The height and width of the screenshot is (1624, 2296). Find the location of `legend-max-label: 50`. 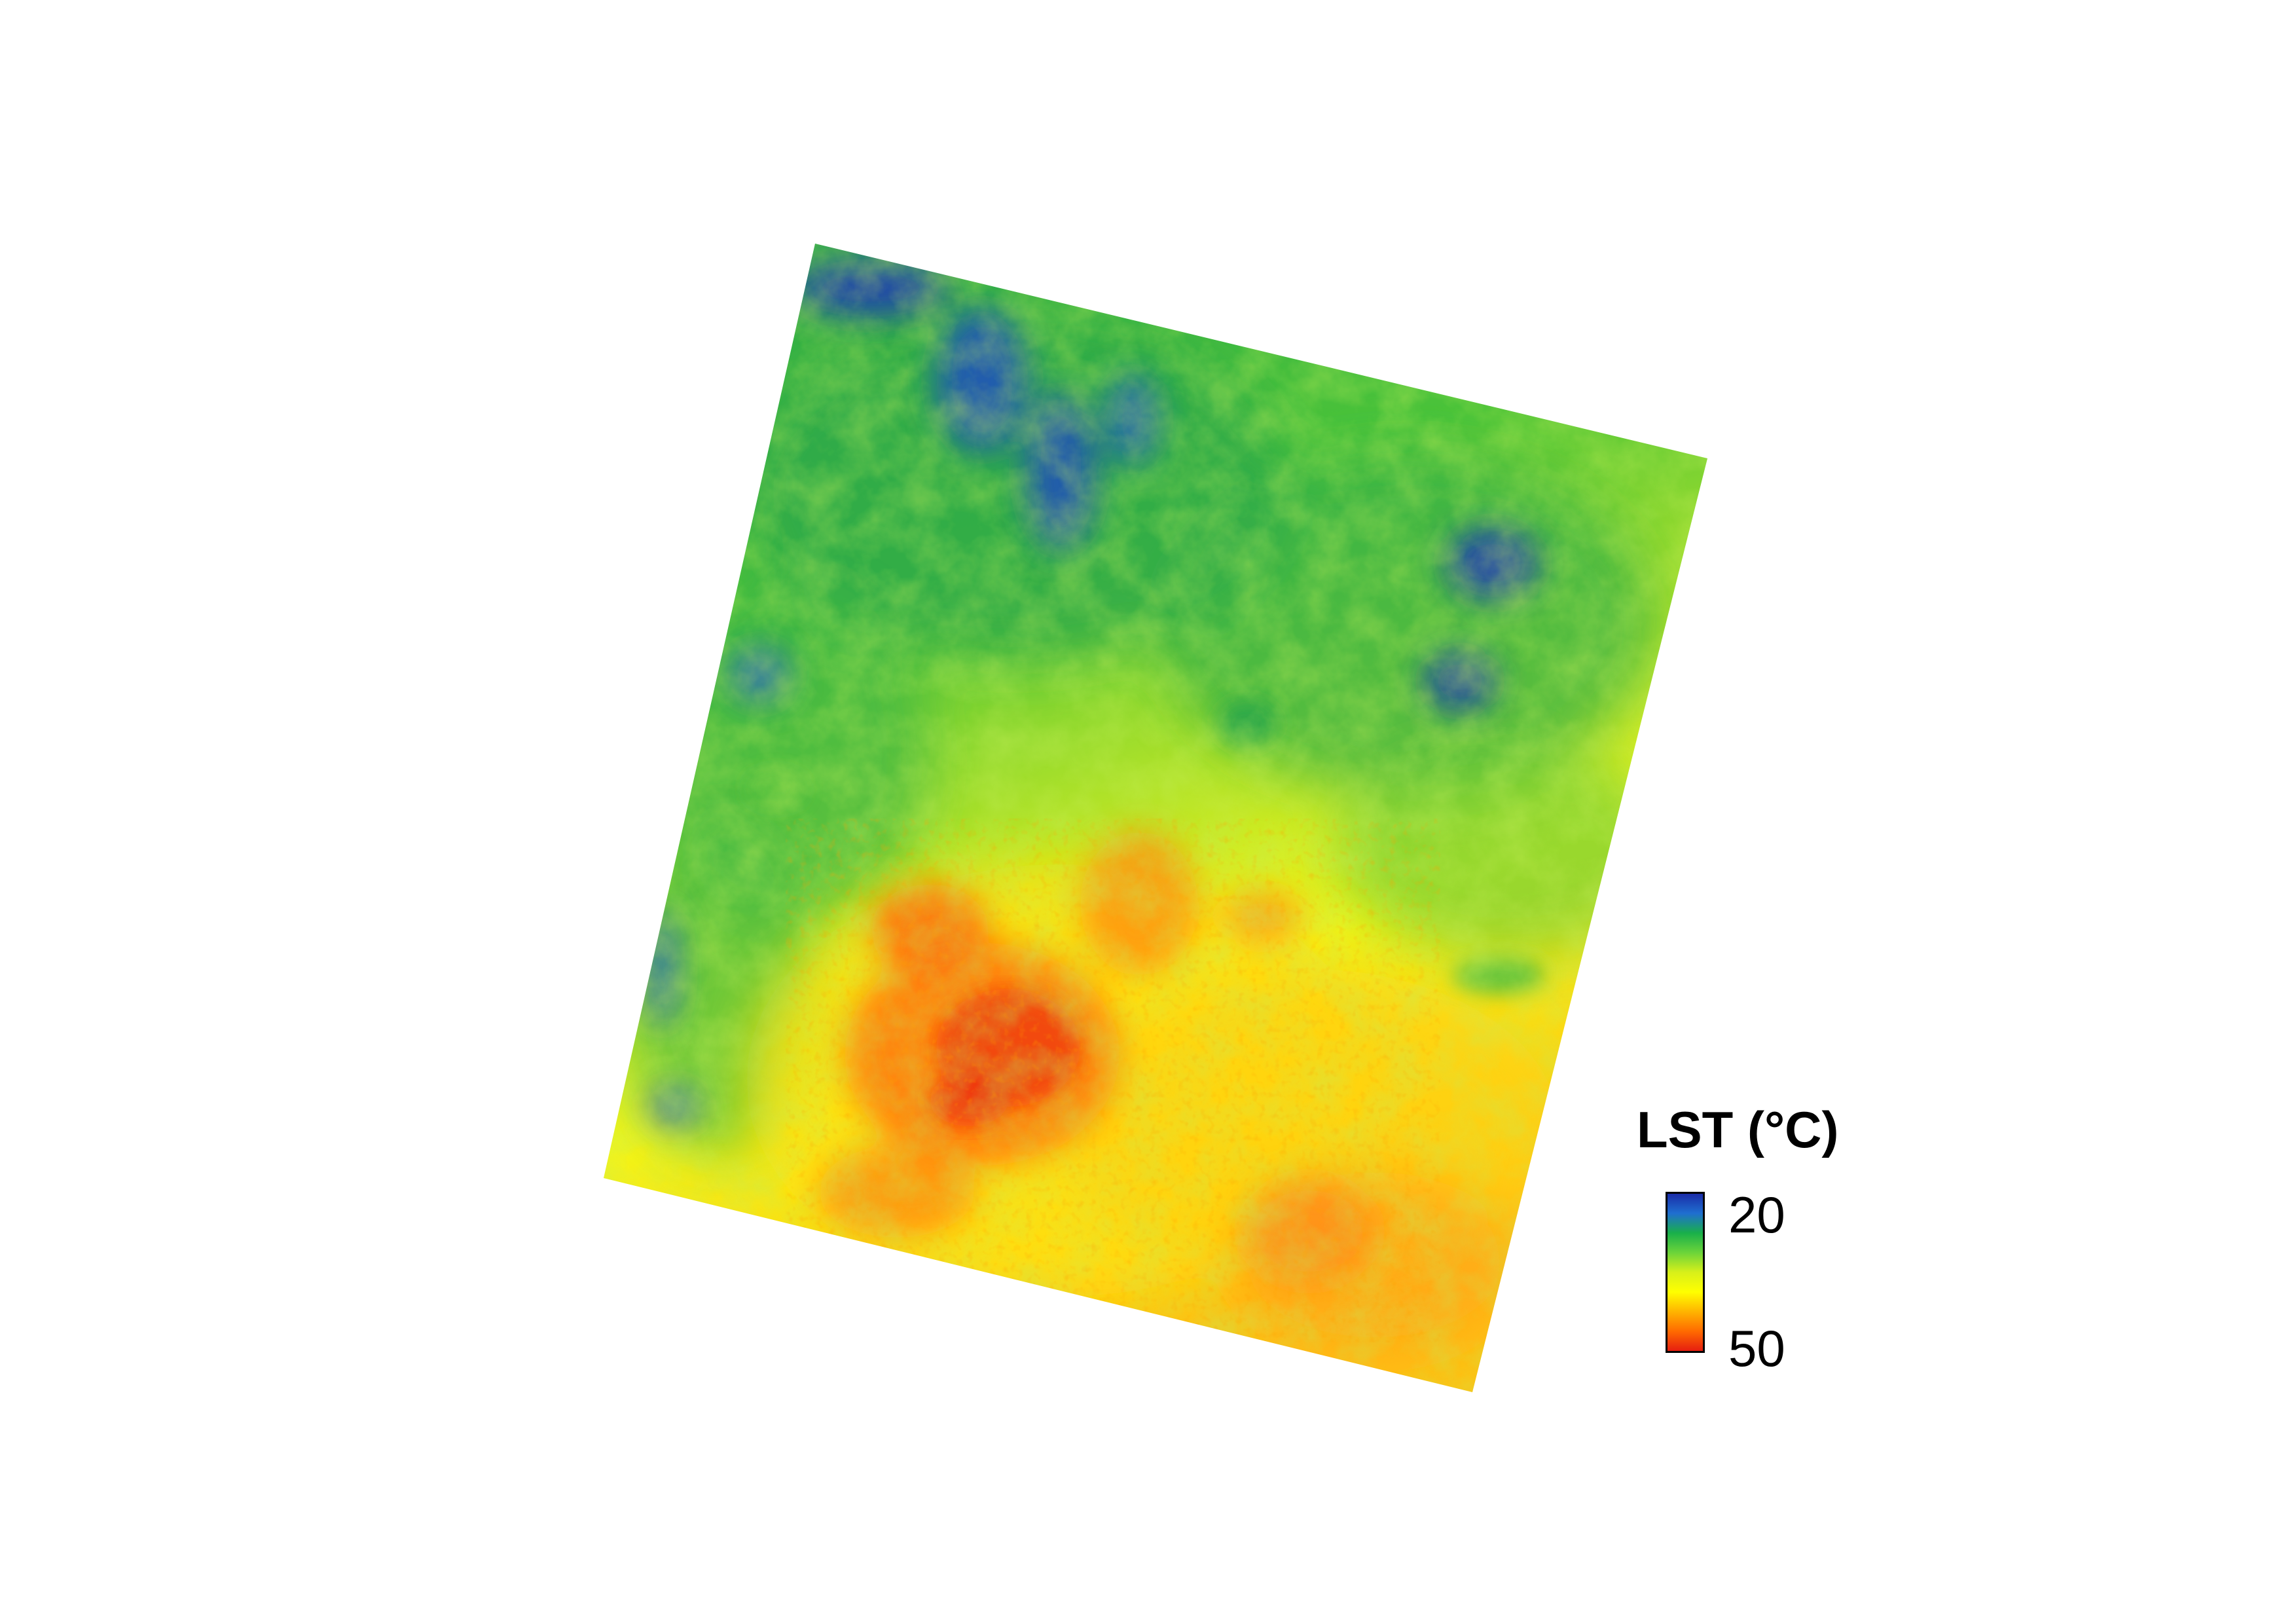

legend-max-label: 50 is located at coordinates (1756, 1348).